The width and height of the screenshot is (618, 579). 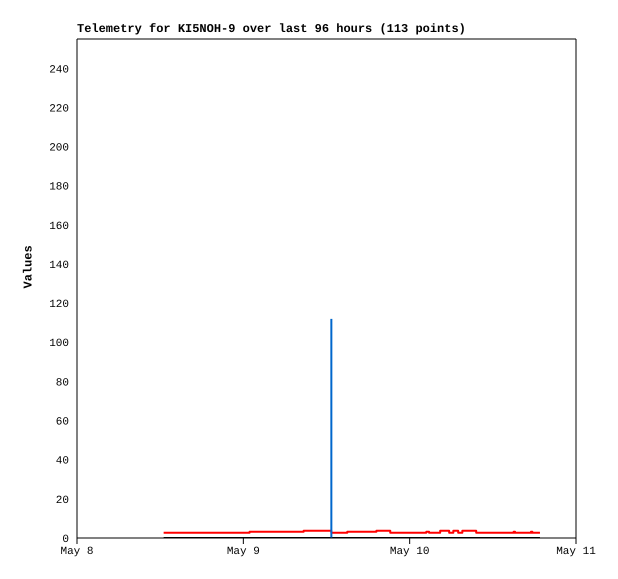 I want to click on y-tick-label: 20, so click(x=62, y=500).